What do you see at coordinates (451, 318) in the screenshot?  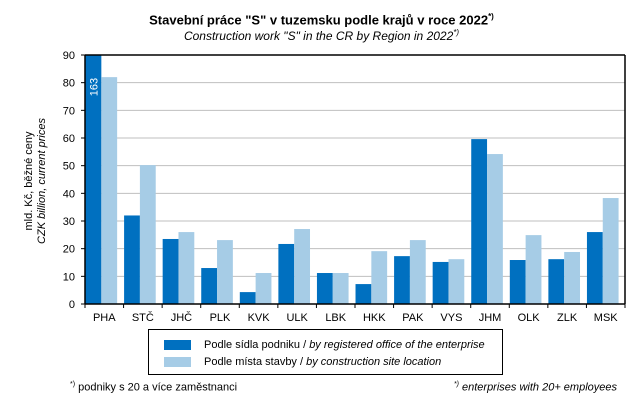 I see `x-tick-label: VYS` at bounding box center [451, 318].